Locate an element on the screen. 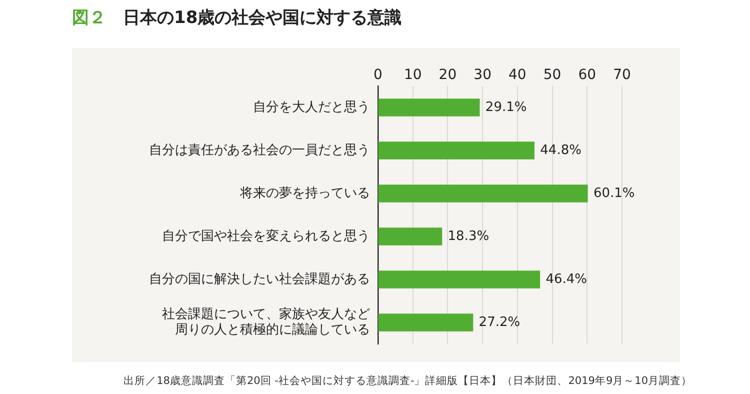 The width and height of the screenshot is (750, 394). y-tick-label: 社会課題について、家族や友人など周りの人と積極的に議論している is located at coordinates (266, 322).